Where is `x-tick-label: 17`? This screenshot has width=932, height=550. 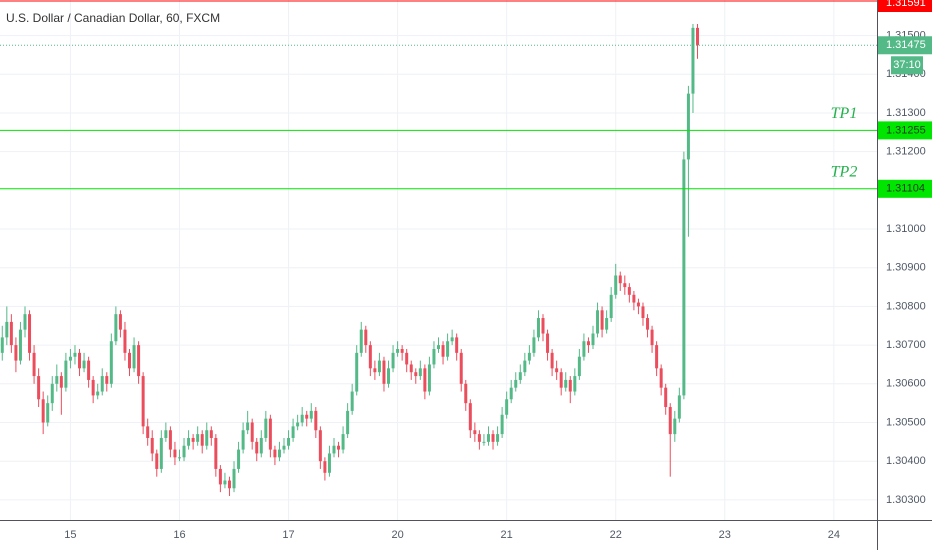 x-tick-label: 17 is located at coordinates (288, 535).